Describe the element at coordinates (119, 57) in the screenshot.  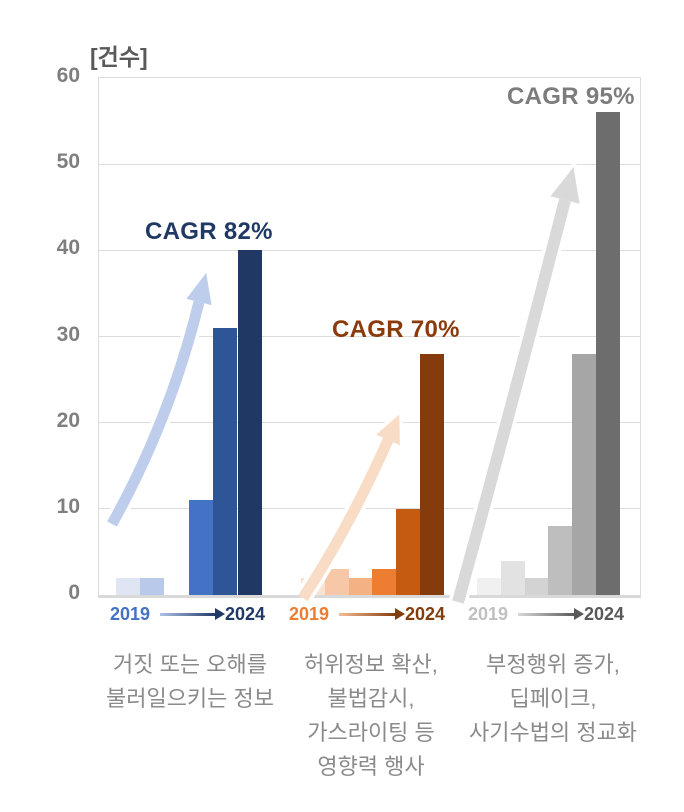
I see `y-axis-unit-label: [건수]` at that location.